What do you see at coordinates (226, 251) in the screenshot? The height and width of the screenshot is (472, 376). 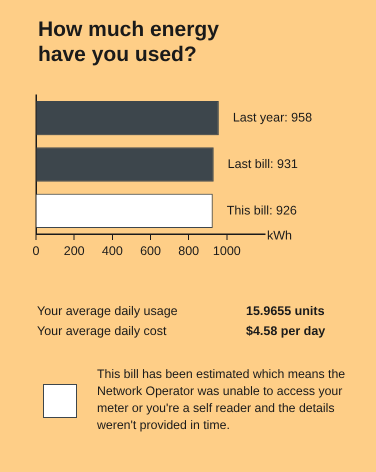 I see `x-tick-label: 1000` at bounding box center [226, 251].